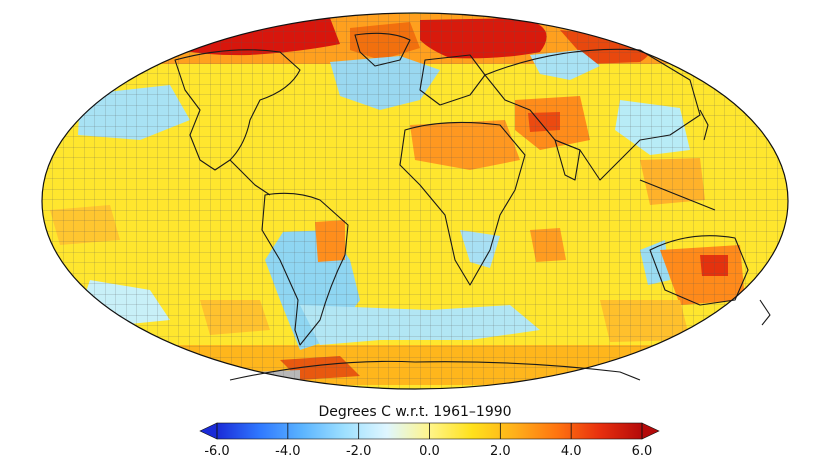  What do you see at coordinates (305, 269) in the screenshot?
I see `south-america-coast` at bounding box center [305, 269].